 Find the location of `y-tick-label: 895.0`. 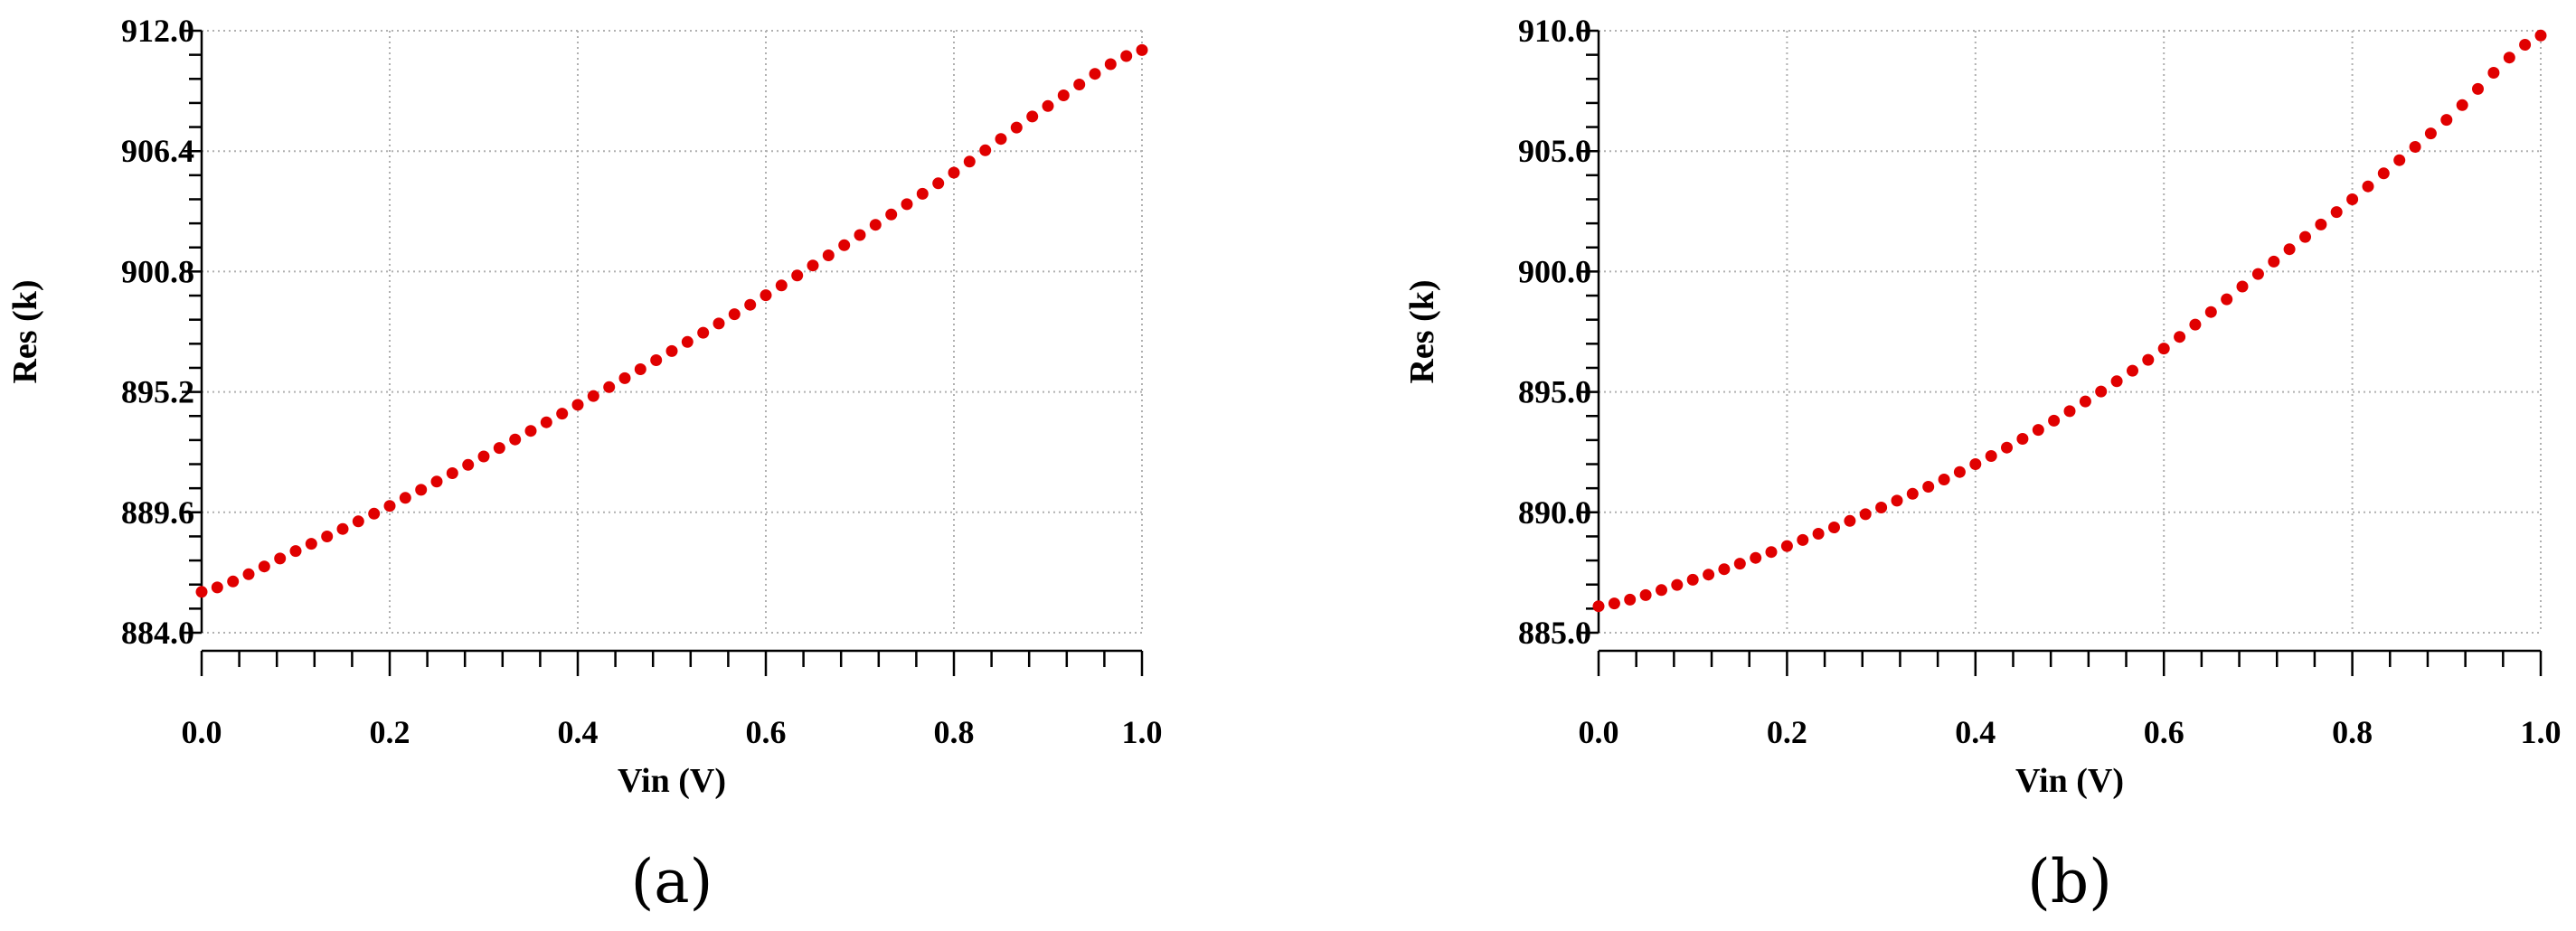

y-tick-label: 895.0 is located at coordinates (1554, 392).